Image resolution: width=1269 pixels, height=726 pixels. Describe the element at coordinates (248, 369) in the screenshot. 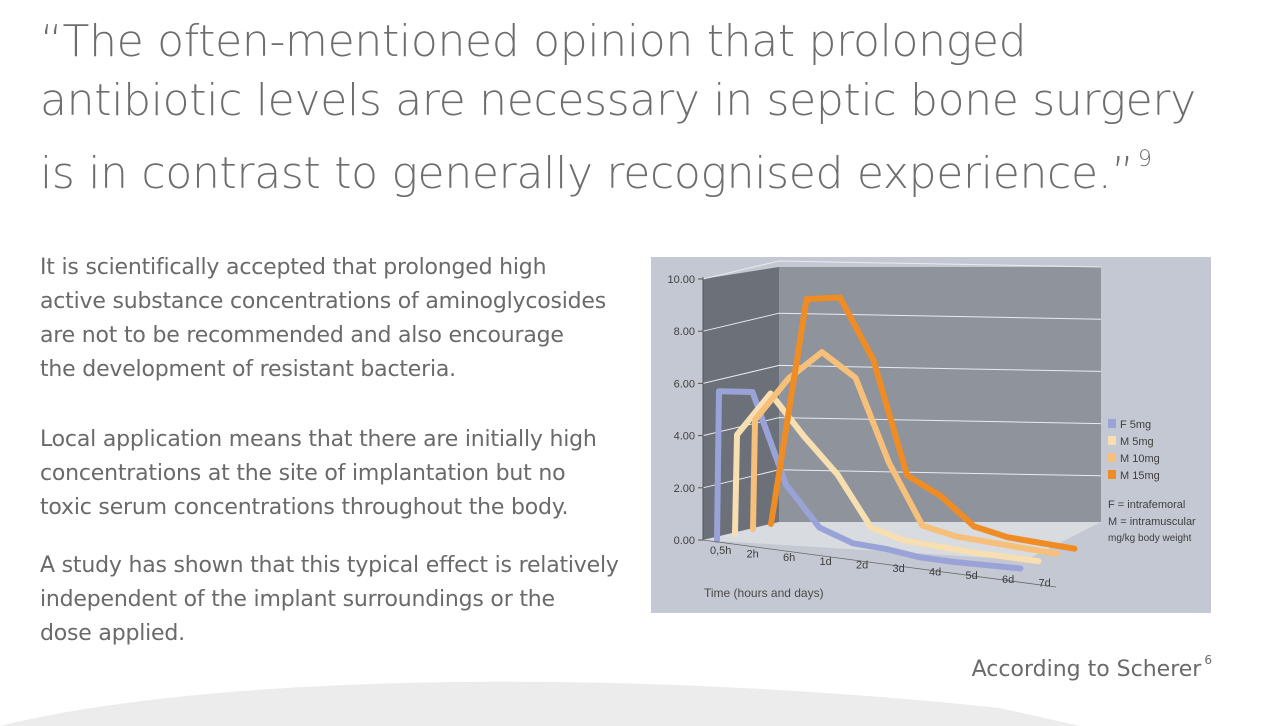

I see `paragraph-line: the development of resistant bacteria.` at that location.